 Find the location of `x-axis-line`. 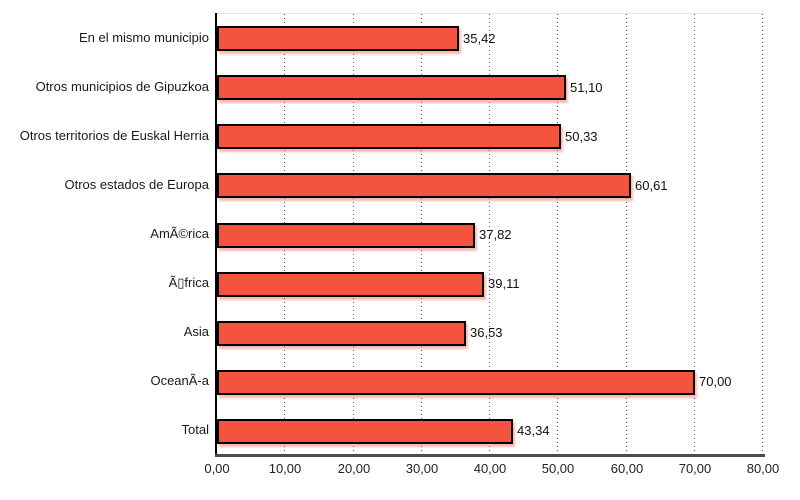

x-axis-line is located at coordinates (490, 455).